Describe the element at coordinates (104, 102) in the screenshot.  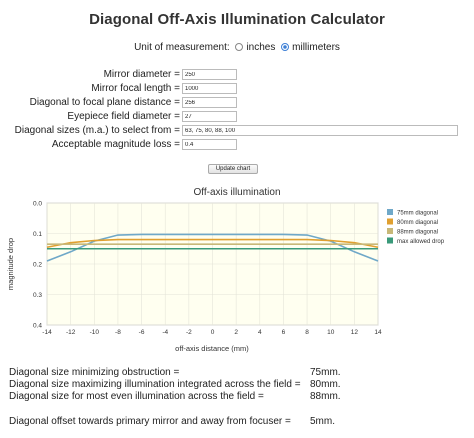
I see `diagonal-focal-distance-label: Diagonal to focal plane distance =` at that location.